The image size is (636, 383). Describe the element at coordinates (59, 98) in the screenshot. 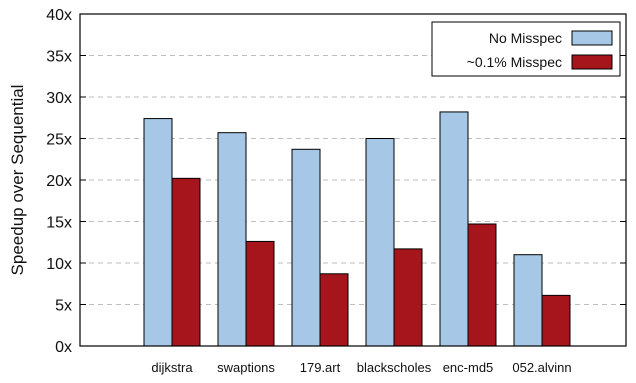

I see `y-tick-label: 30x` at that location.